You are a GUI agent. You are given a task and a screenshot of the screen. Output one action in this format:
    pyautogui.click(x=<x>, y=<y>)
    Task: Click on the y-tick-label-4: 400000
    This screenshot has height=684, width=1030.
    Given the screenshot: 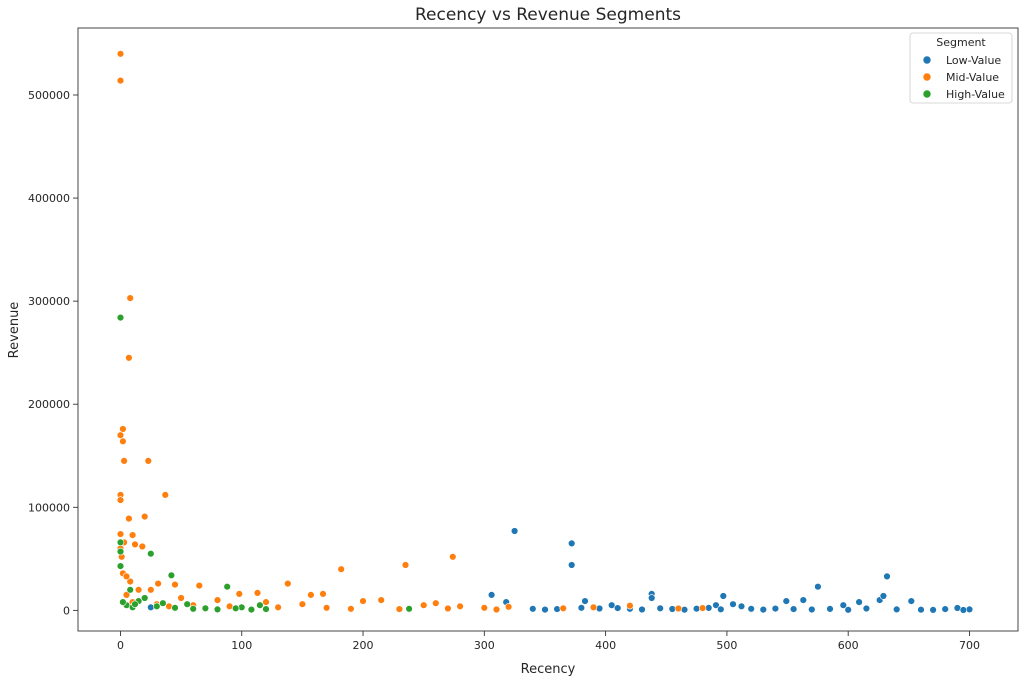 What is the action you would take?
    pyautogui.click(x=49, y=198)
    